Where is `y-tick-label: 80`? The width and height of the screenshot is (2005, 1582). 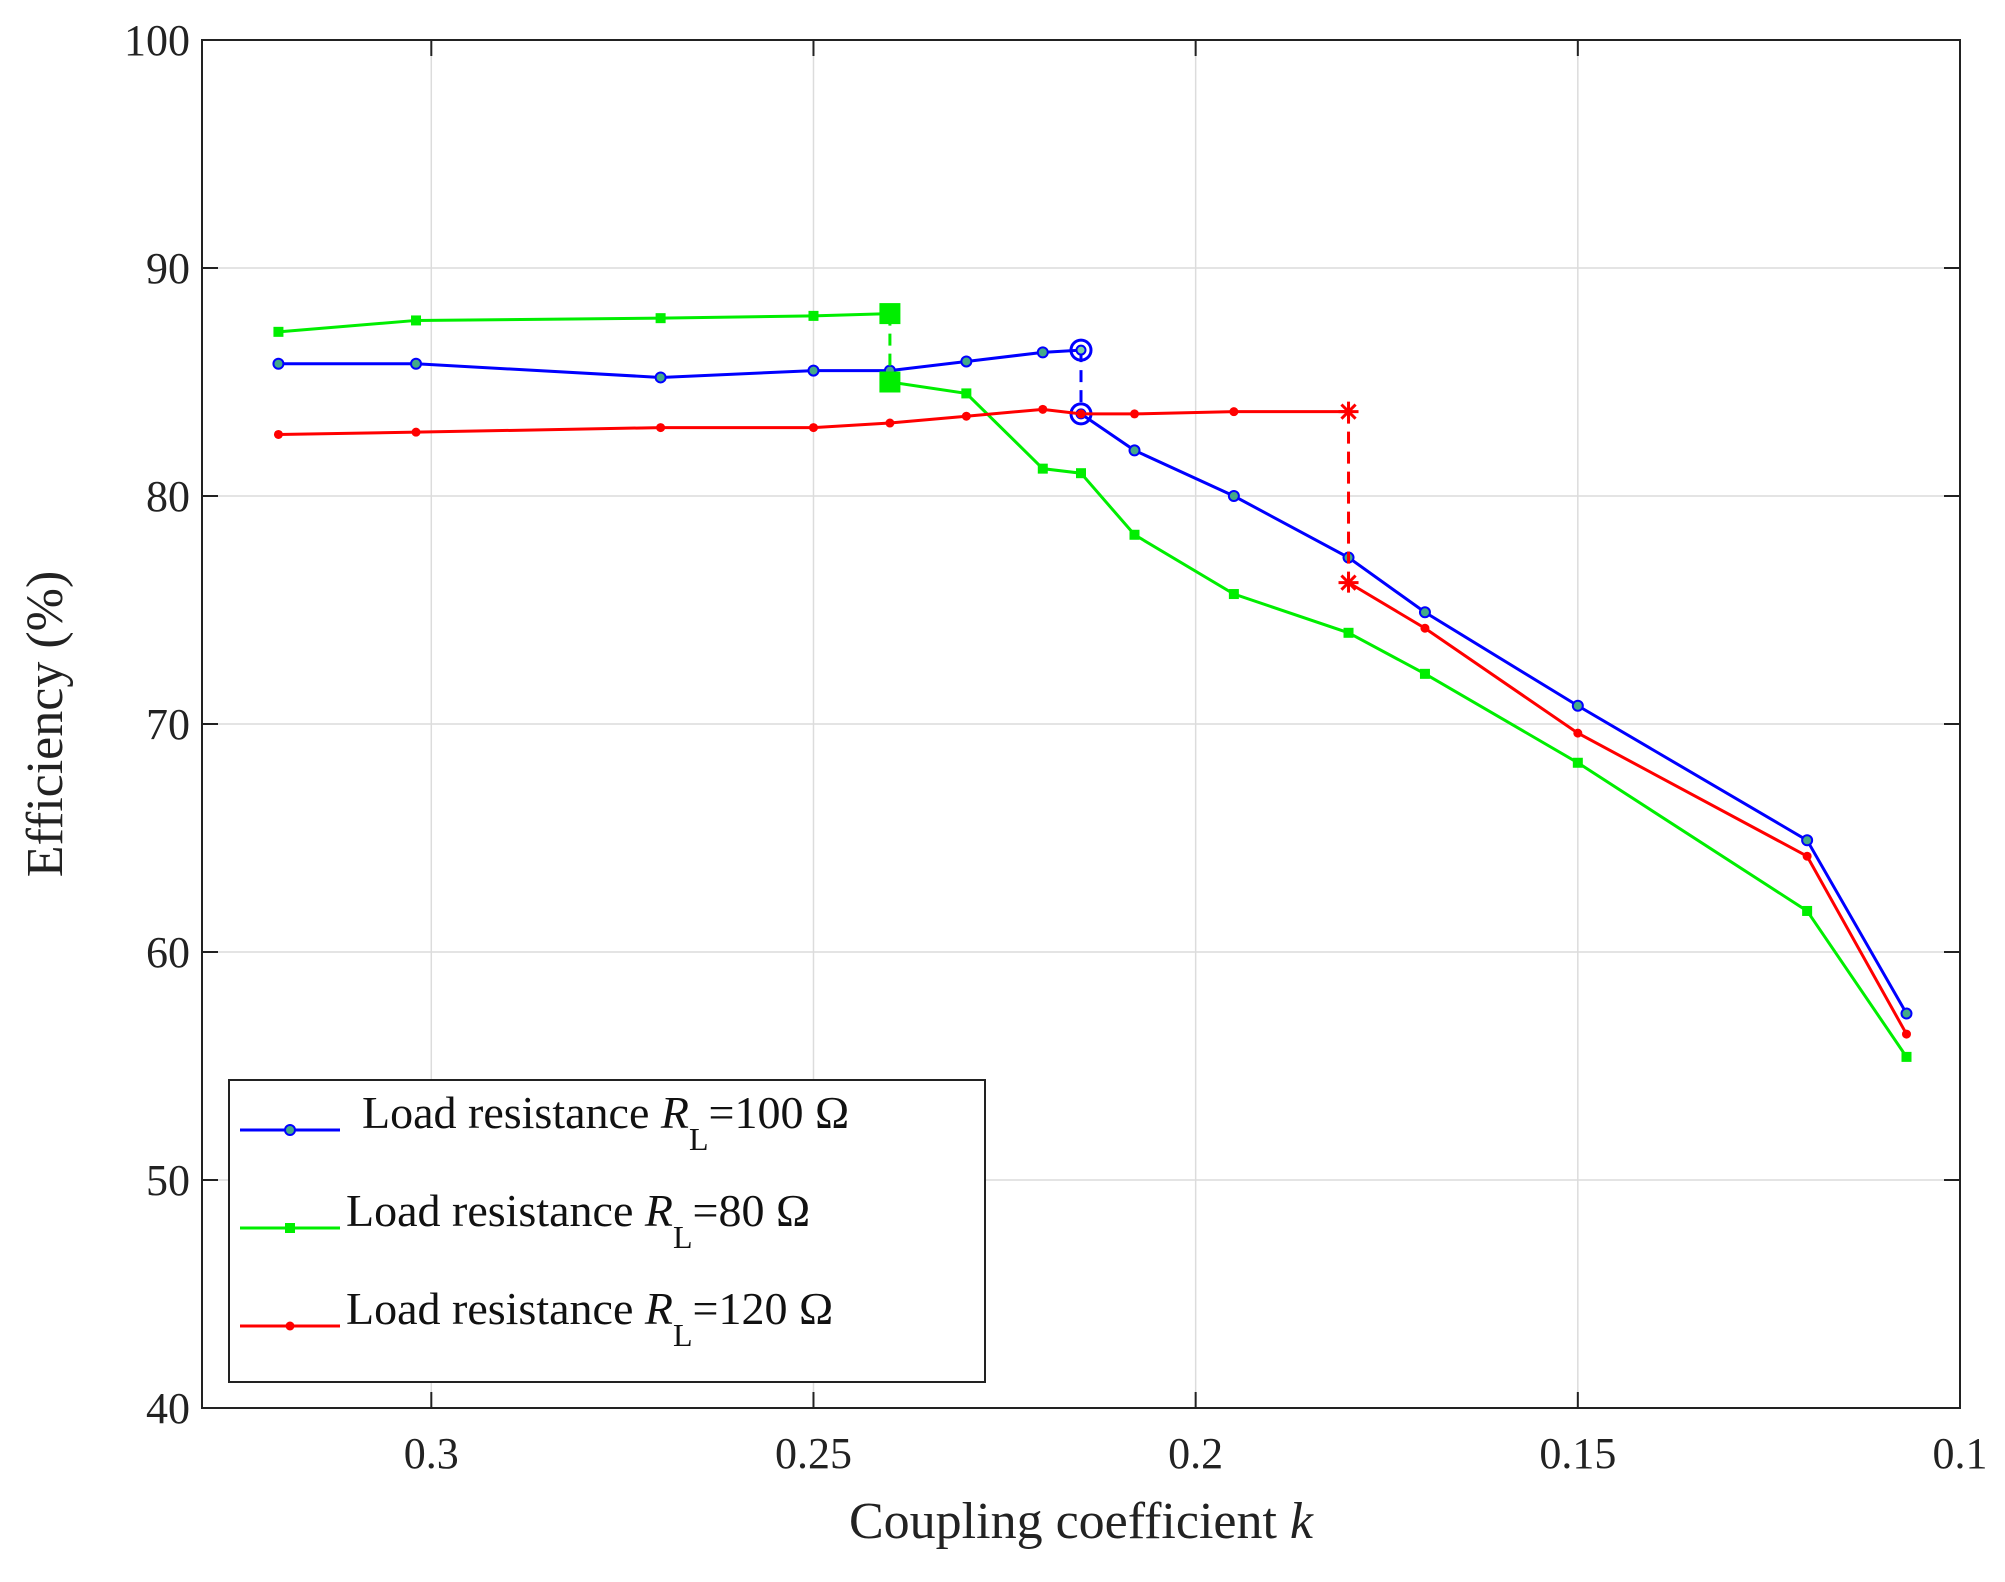 y-tick-label: 80 is located at coordinates (168, 496).